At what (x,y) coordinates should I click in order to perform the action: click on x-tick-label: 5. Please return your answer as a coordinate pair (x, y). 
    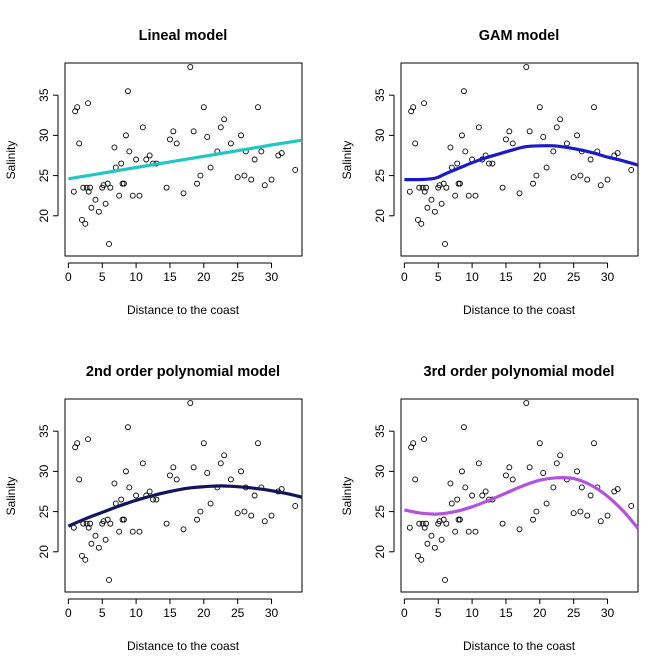
    Looking at the image, I should click on (438, 277).